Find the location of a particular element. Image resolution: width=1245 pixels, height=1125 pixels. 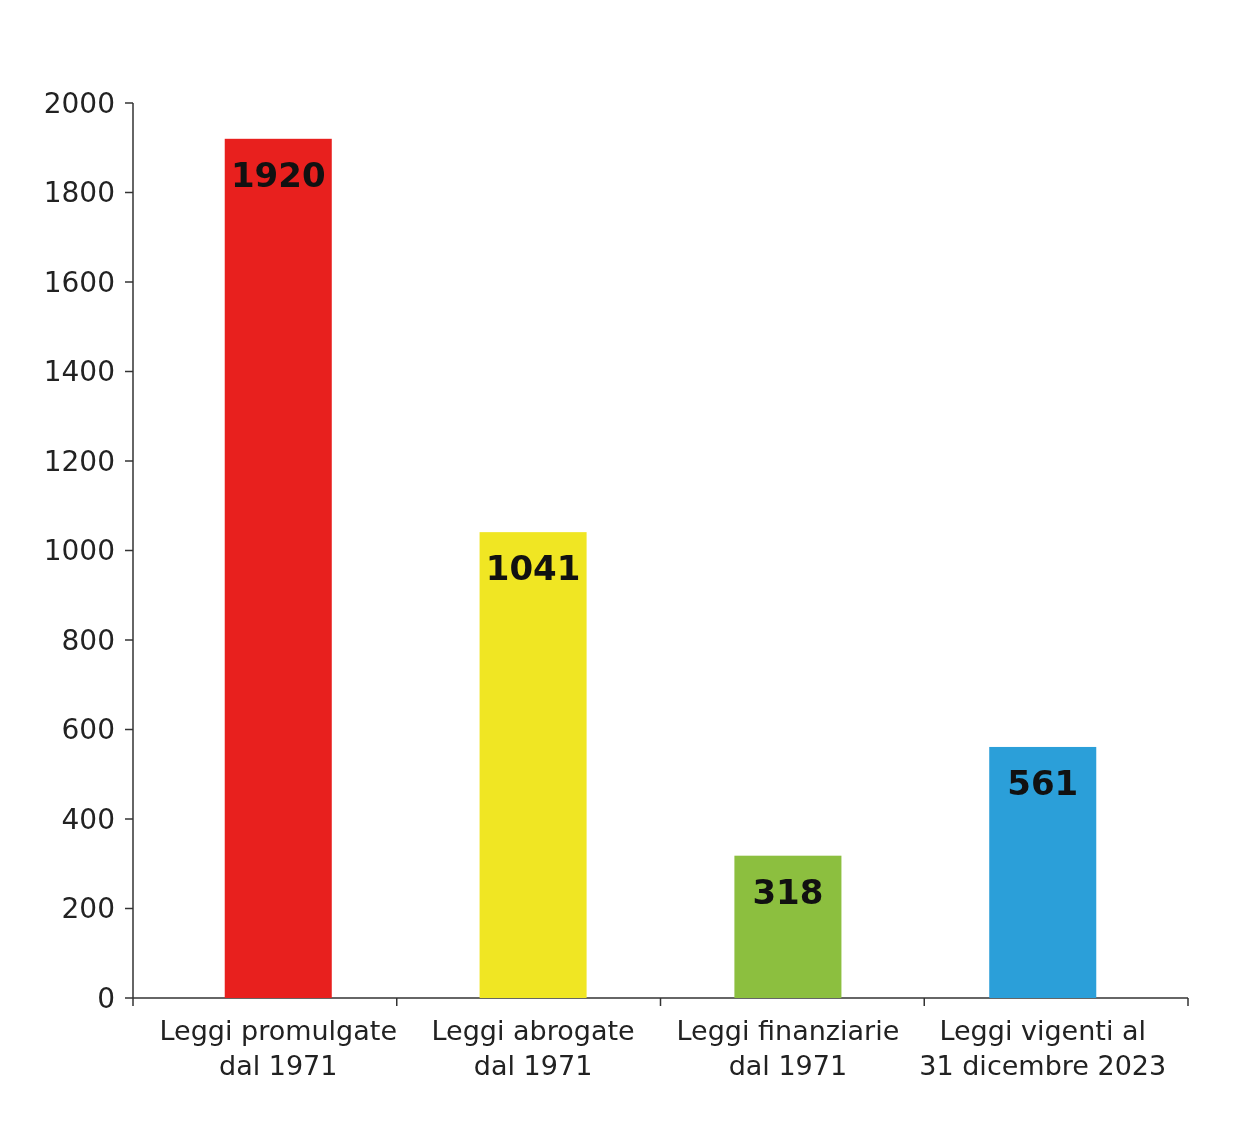

y-tick-label: 1600 is located at coordinates (79, 282).